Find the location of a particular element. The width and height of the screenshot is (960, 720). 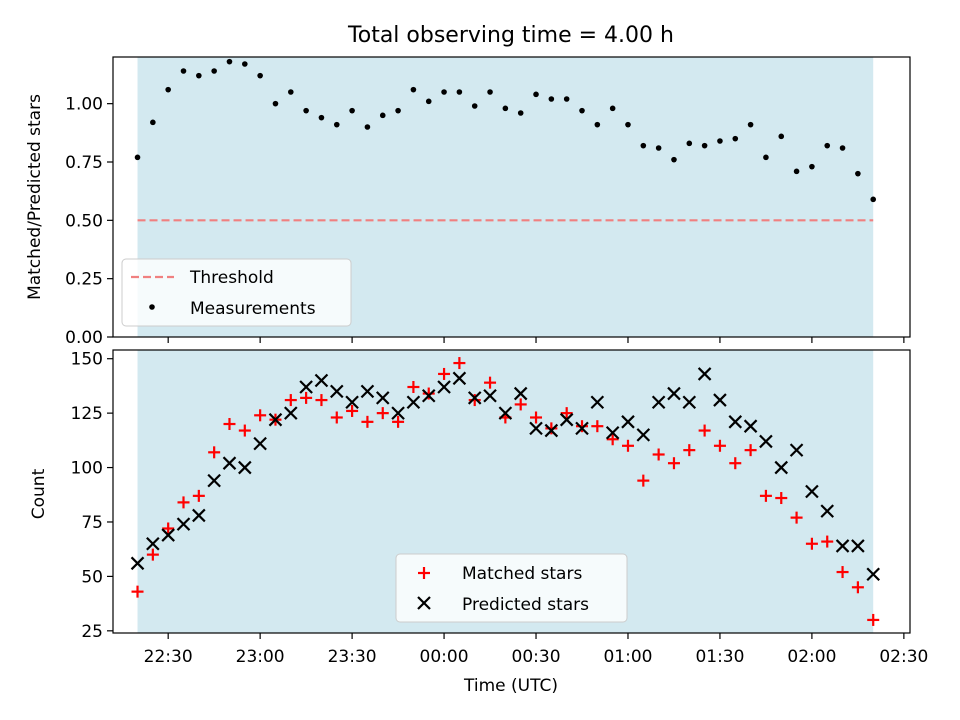

bottom-x-axis-label: Time (UTC) is located at coordinates (510, 686).